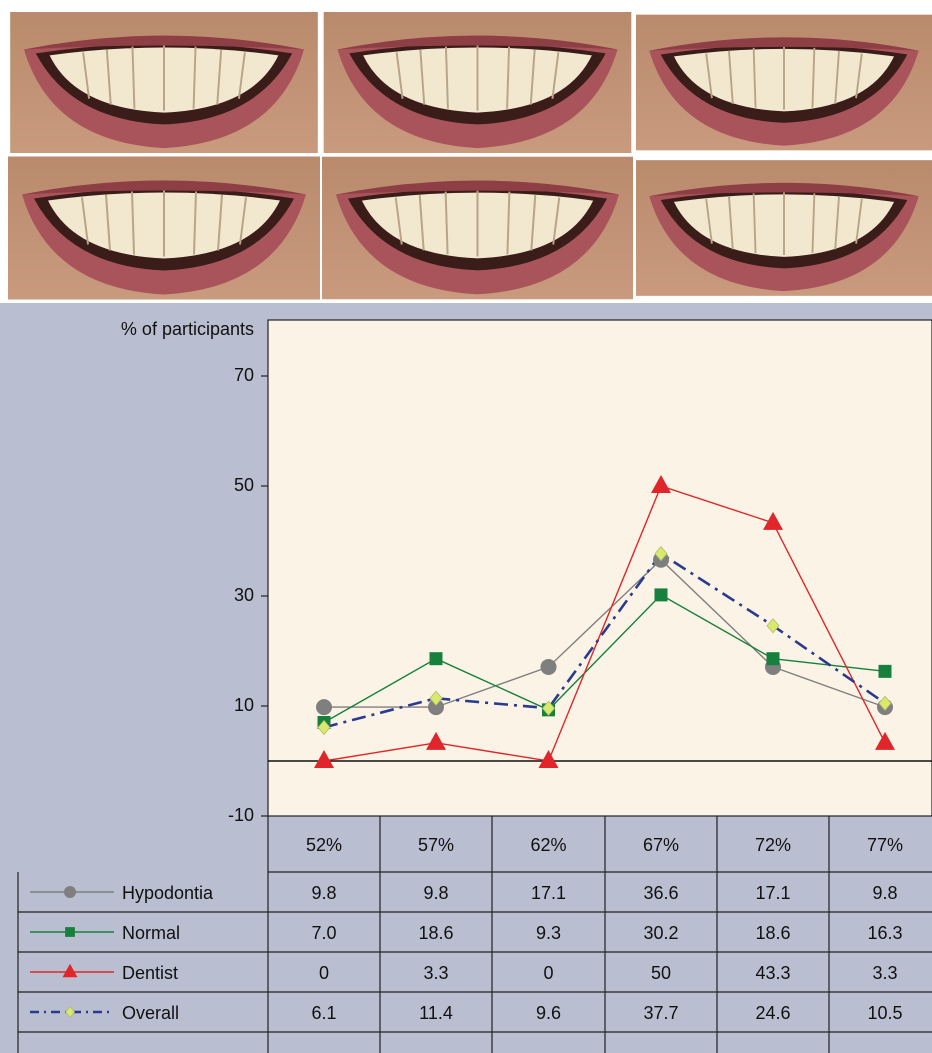  What do you see at coordinates (884, 933) in the screenshot?
I see `table-cell: 16.3` at bounding box center [884, 933].